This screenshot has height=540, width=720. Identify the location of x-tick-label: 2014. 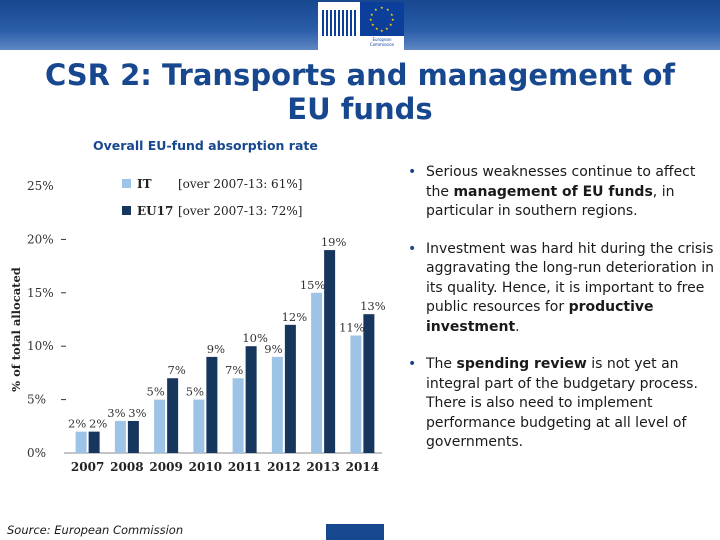
(362, 467).